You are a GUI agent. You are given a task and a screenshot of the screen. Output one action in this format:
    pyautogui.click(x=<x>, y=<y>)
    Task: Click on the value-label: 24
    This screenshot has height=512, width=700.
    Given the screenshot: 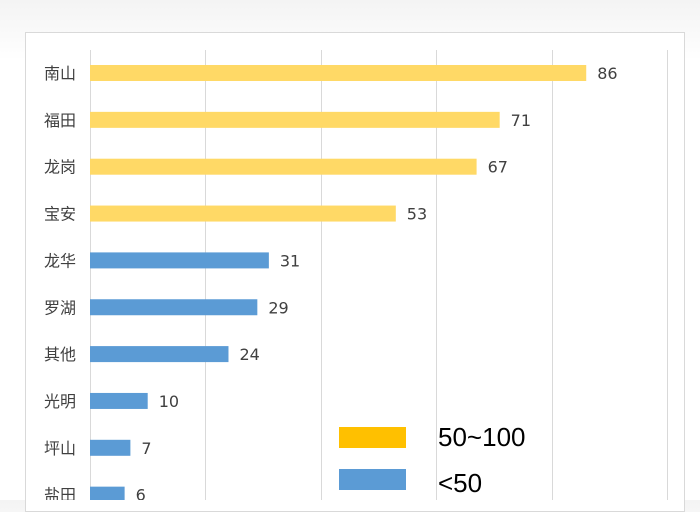 What is the action you would take?
    pyautogui.click(x=249, y=354)
    